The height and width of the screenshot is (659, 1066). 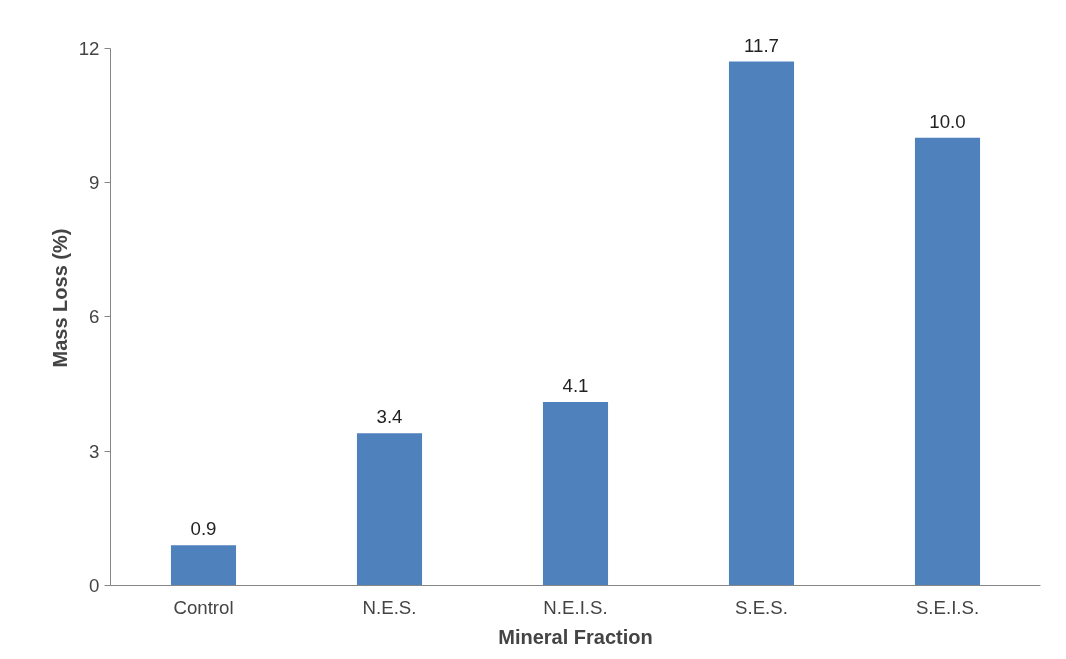 I want to click on x-tick-label: S.E.I.S., so click(x=947, y=607).